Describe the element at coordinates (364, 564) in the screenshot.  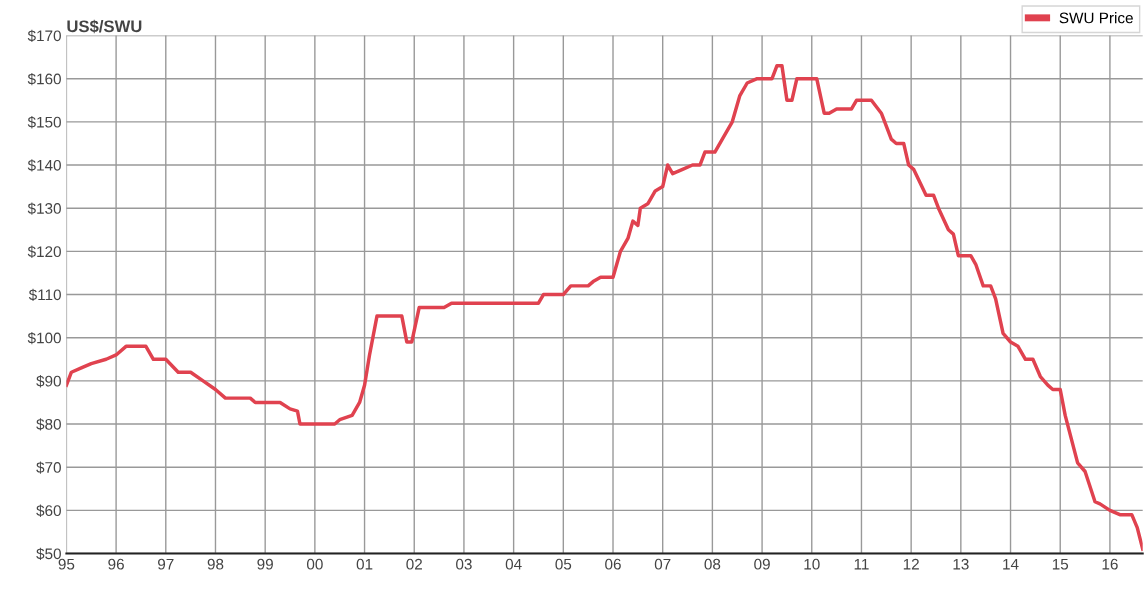
I see `x-tick-label: 01` at that location.